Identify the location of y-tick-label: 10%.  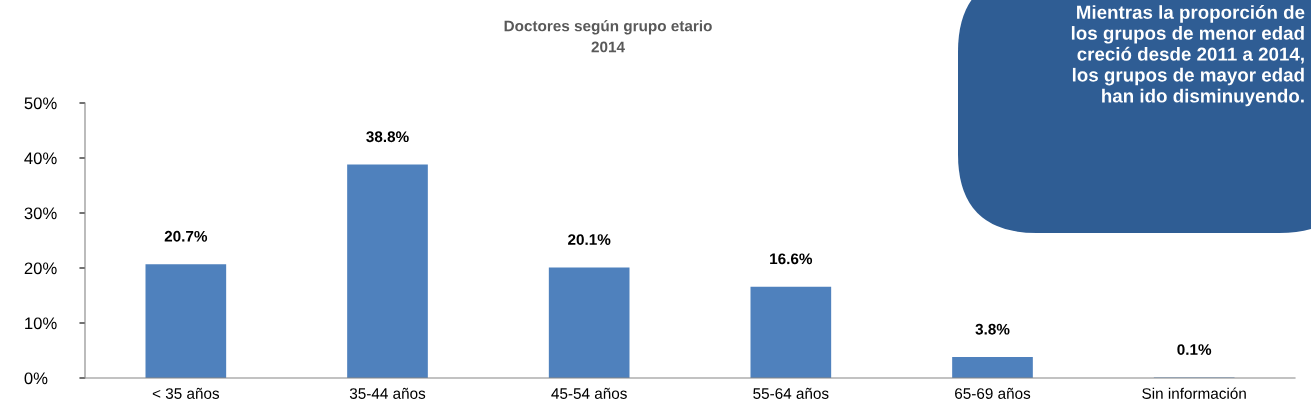
(41, 323).